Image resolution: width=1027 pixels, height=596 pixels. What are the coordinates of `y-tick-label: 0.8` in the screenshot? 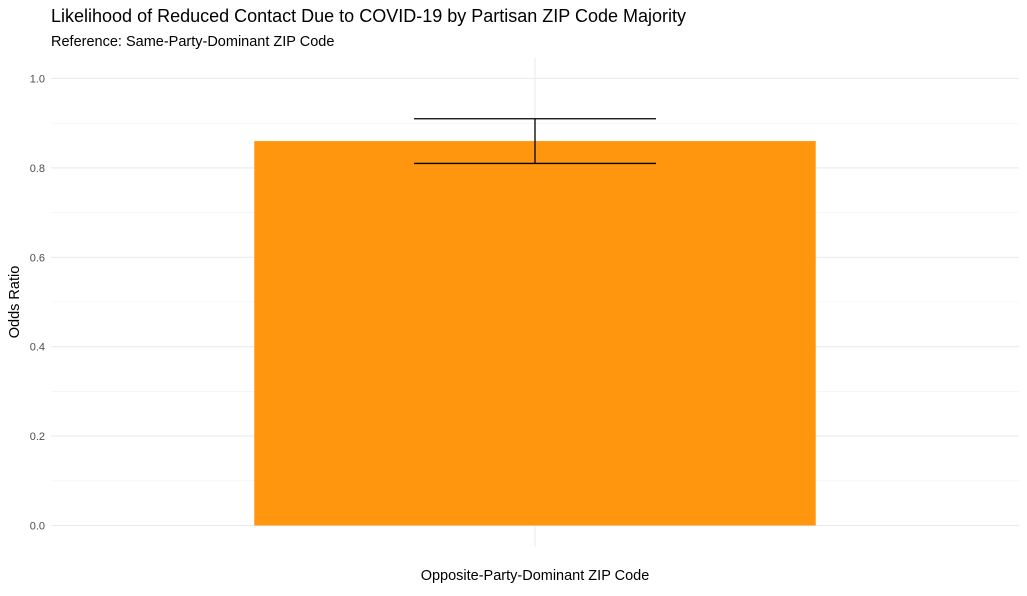 It's located at (37, 169).